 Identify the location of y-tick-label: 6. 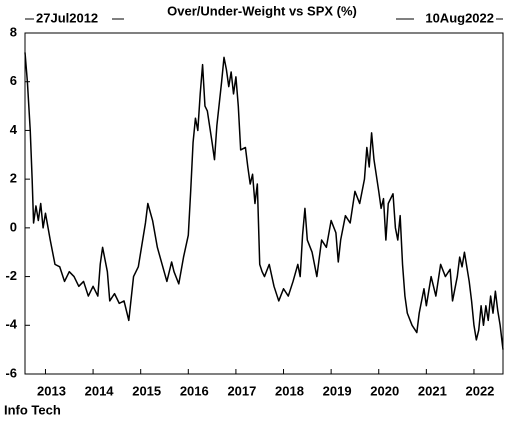
(13, 80).